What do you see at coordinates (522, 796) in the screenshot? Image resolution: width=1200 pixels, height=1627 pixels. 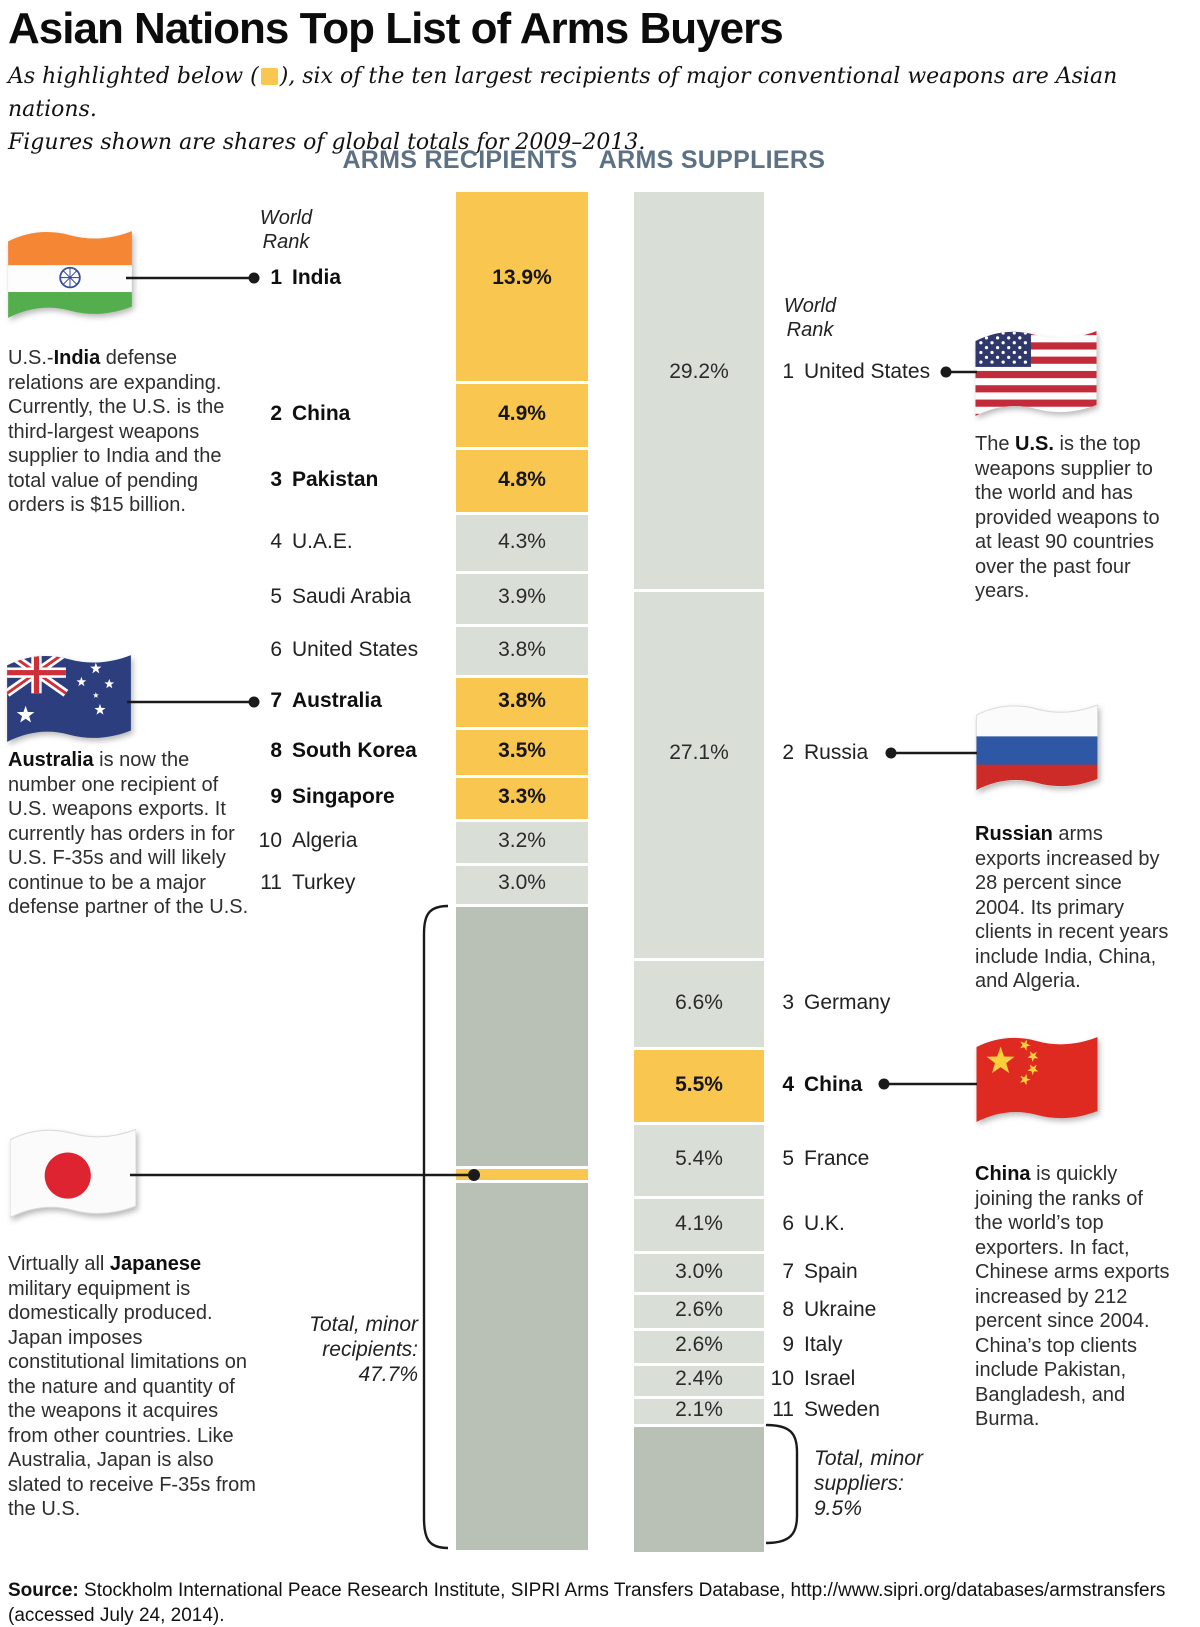 I see `recipients-pct-singapore: 3.3%` at bounding box center [522, 796].